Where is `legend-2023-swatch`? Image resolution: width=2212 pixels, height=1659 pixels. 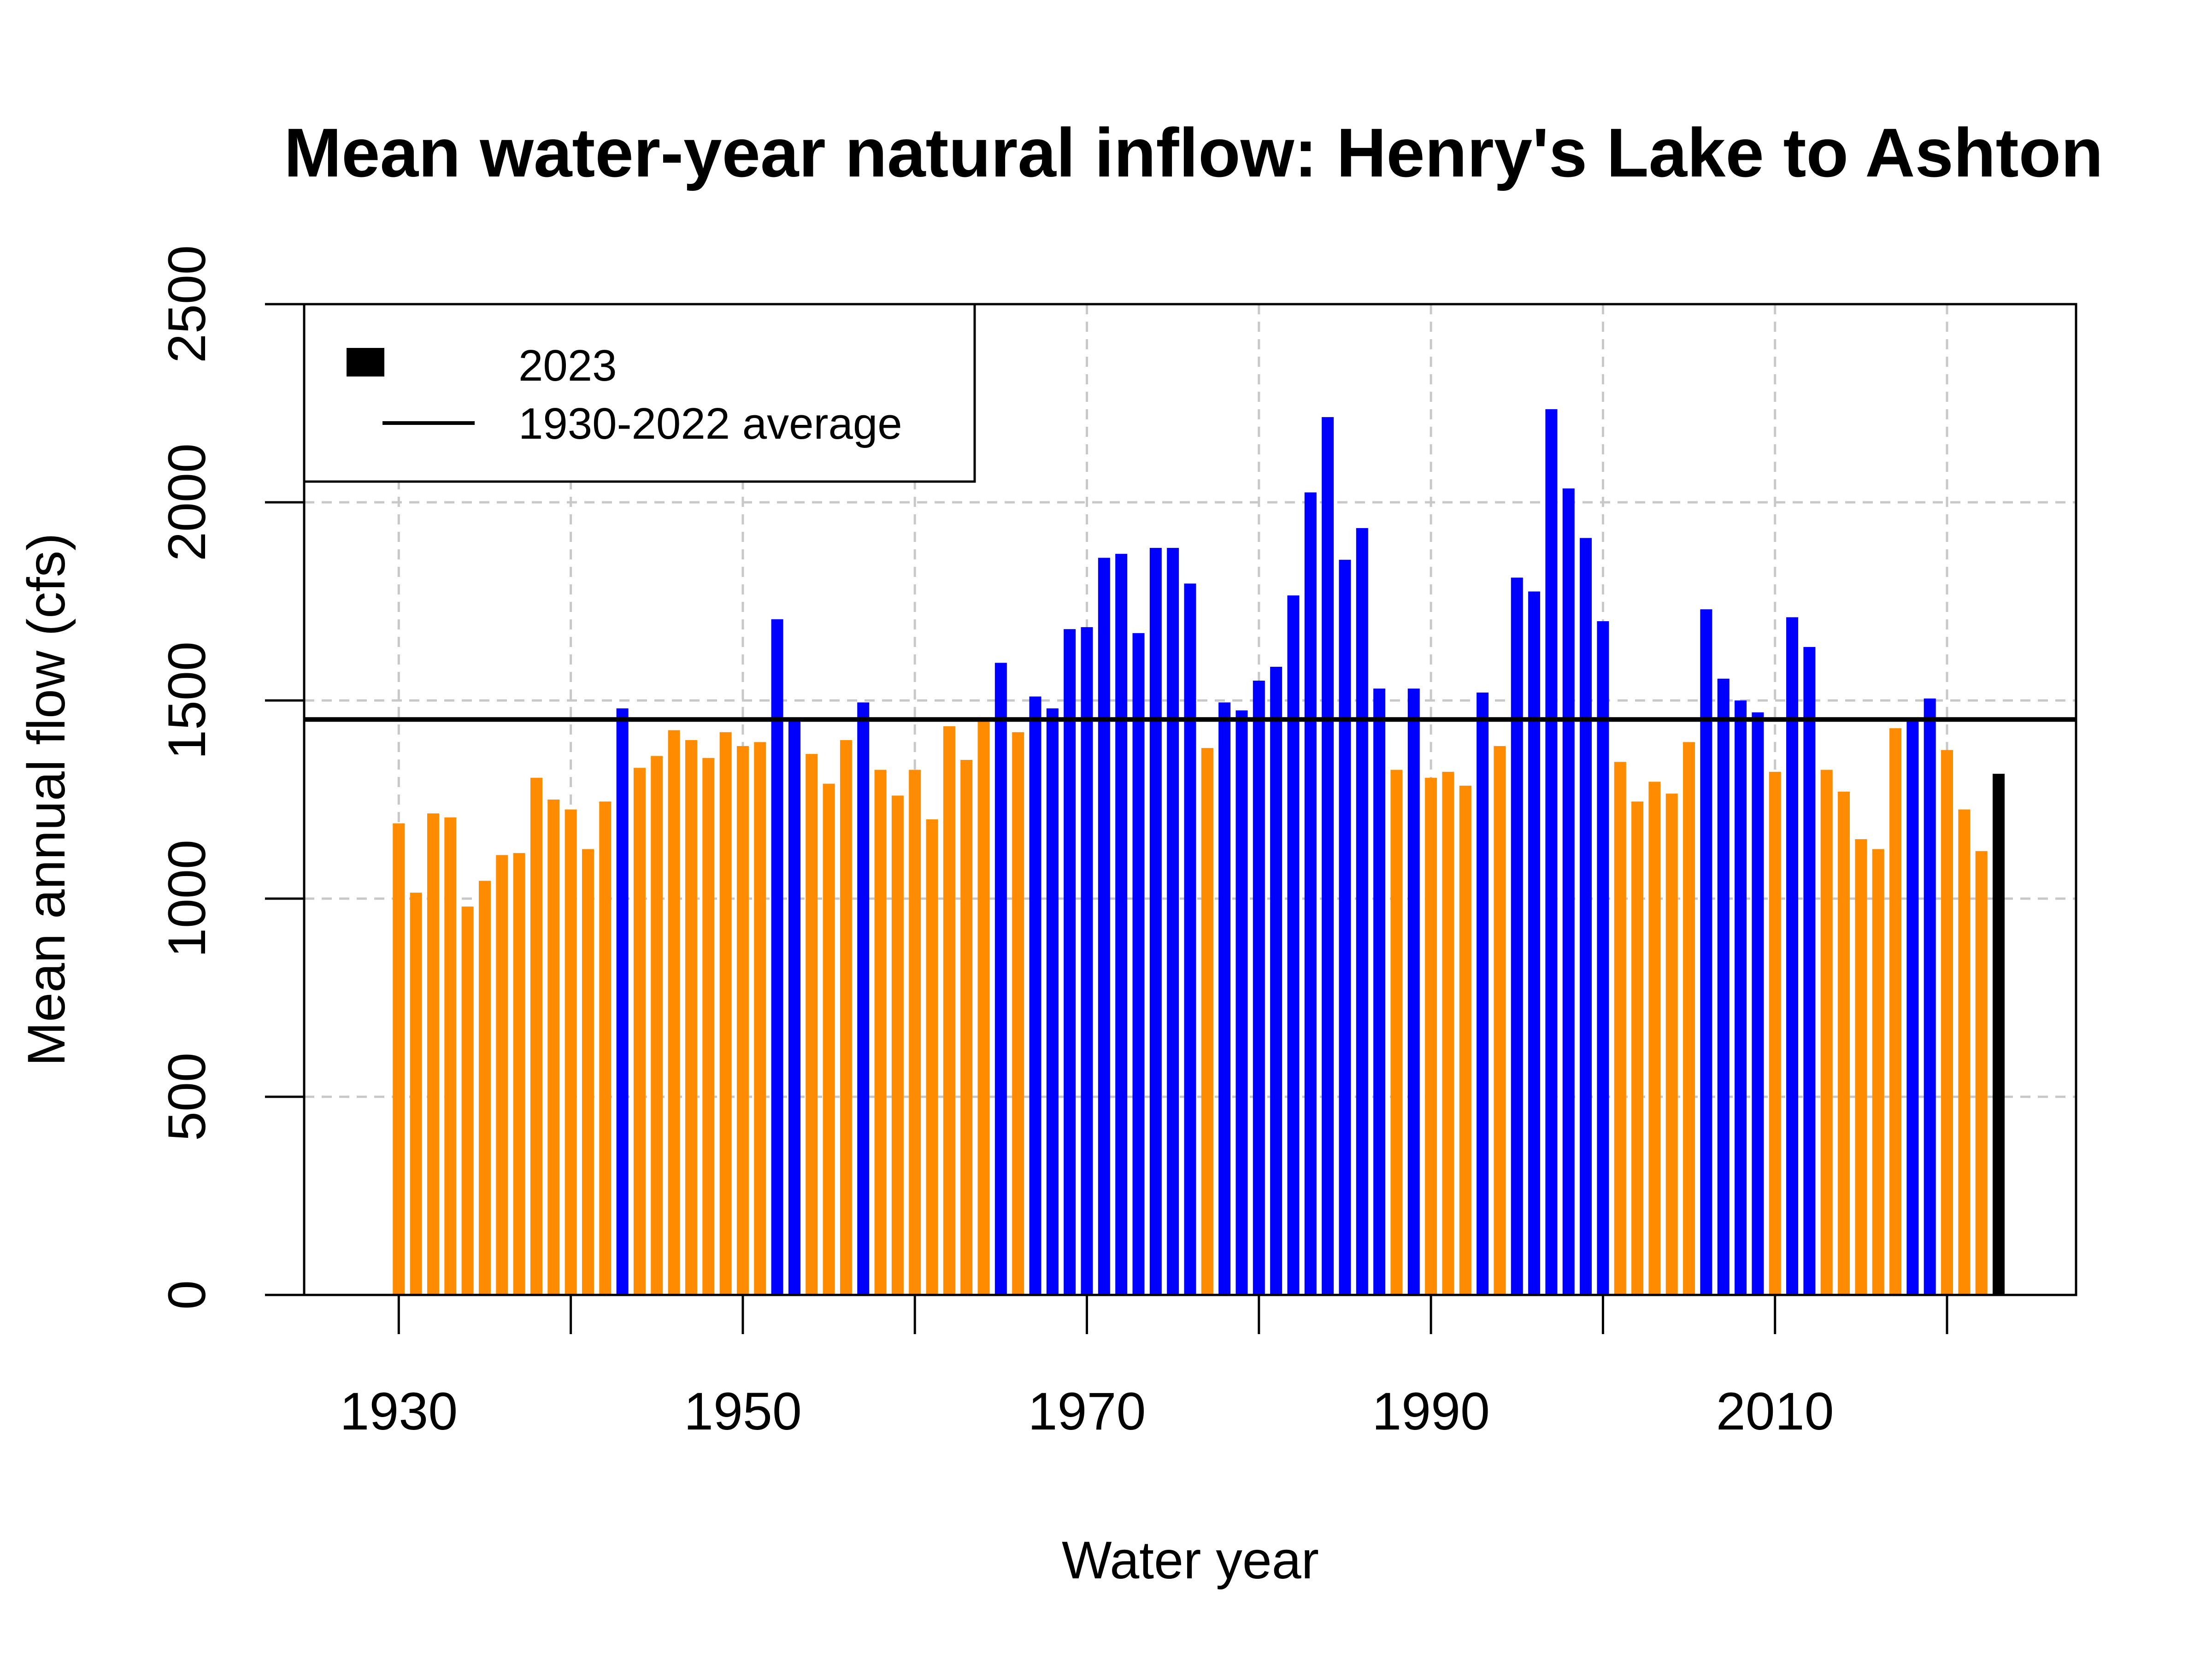 legend-2023-swatch is located at coordinates (365, 362).